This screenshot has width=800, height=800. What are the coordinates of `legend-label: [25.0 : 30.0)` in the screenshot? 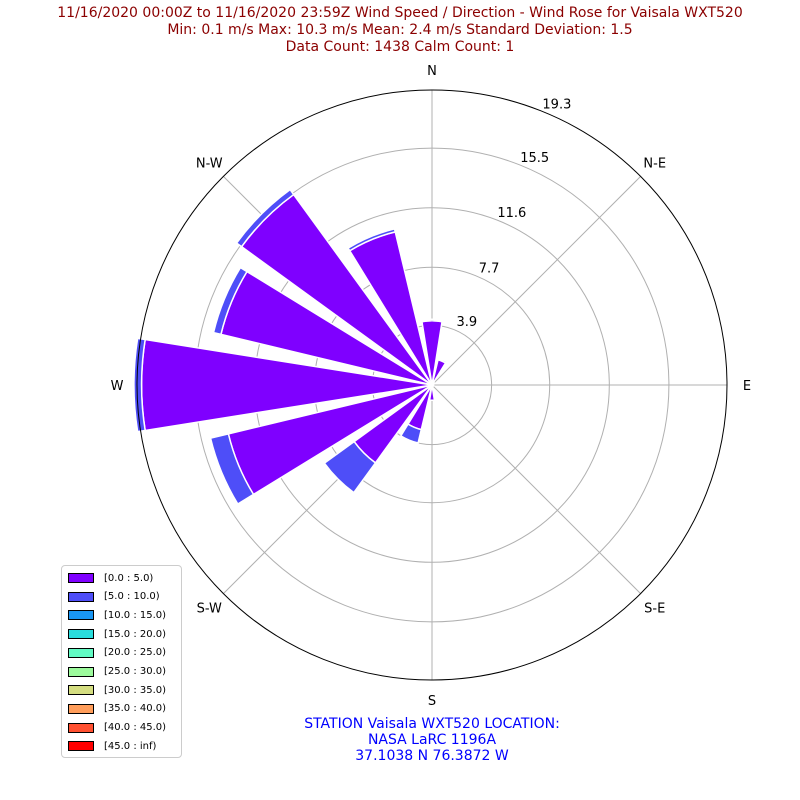 It's located at (135, 671).